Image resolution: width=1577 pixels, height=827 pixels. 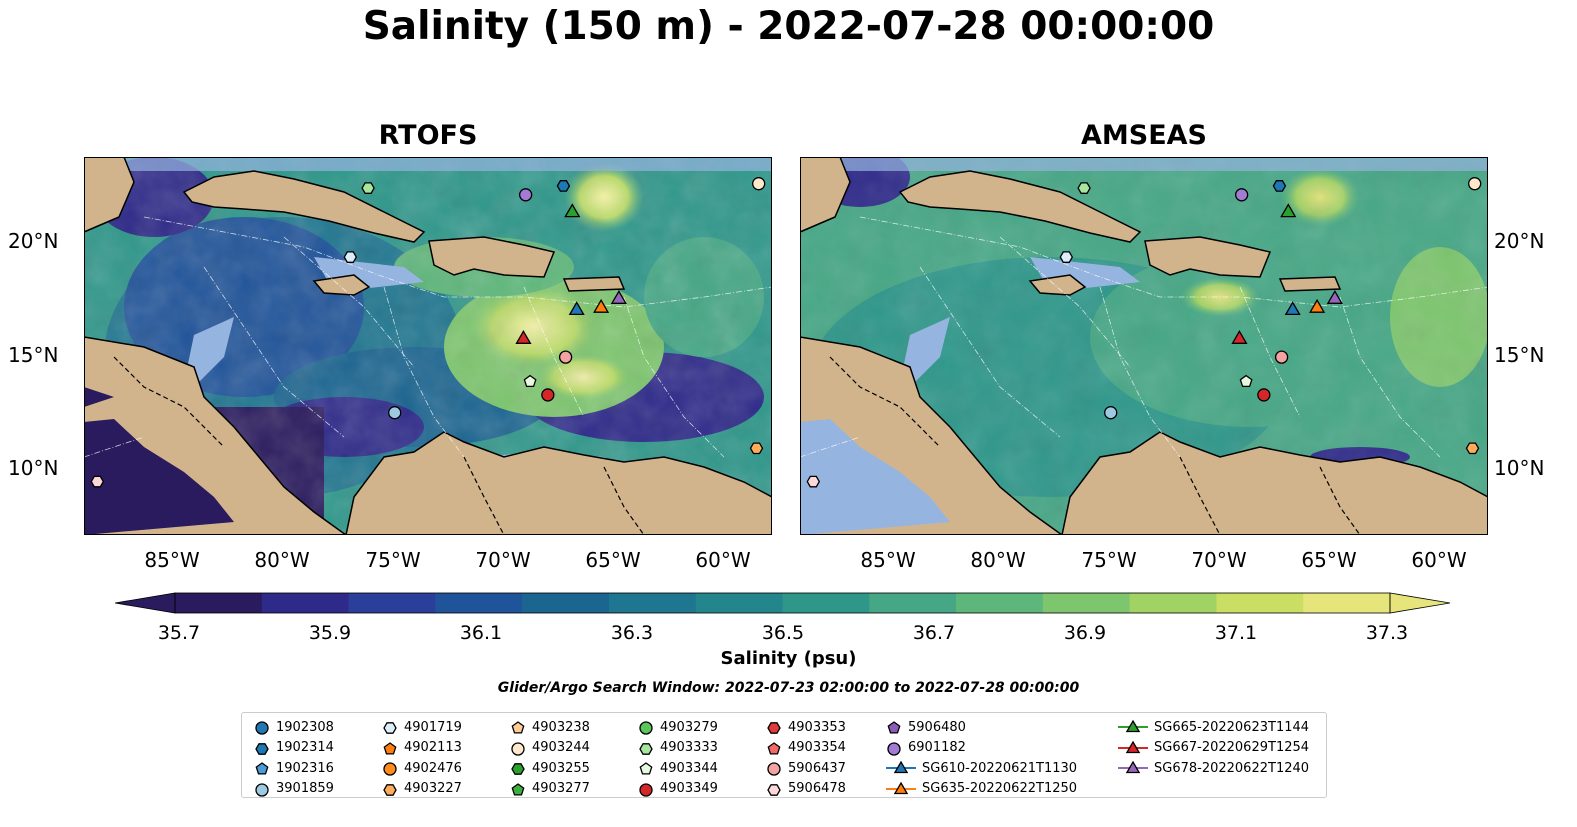 What do you see at coordinates (1439, 560) in the screenshot?
I see `lon-tick-label: 60°W` at bounding box center [1439, 560].